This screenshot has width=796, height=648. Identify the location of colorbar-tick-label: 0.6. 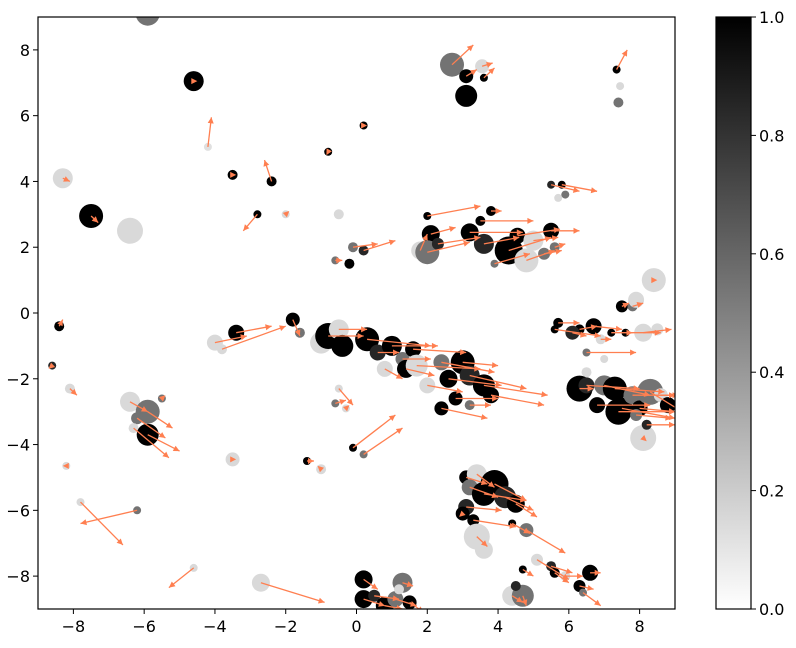
(771, 254).